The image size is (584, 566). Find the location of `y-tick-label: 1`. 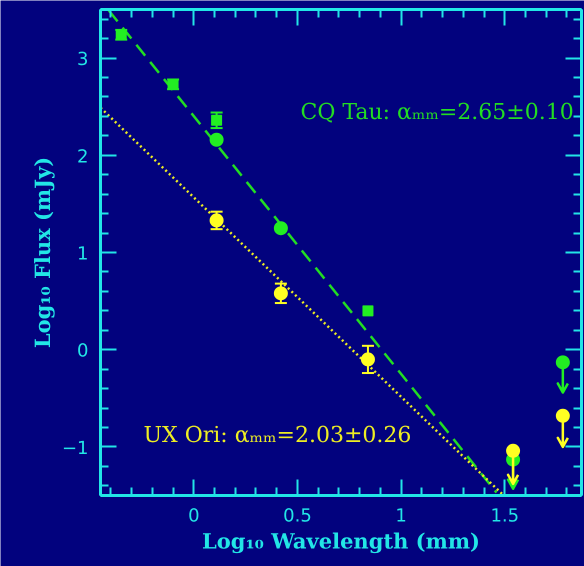

y-tick-label: 1 is located at coordinates (82, 254).